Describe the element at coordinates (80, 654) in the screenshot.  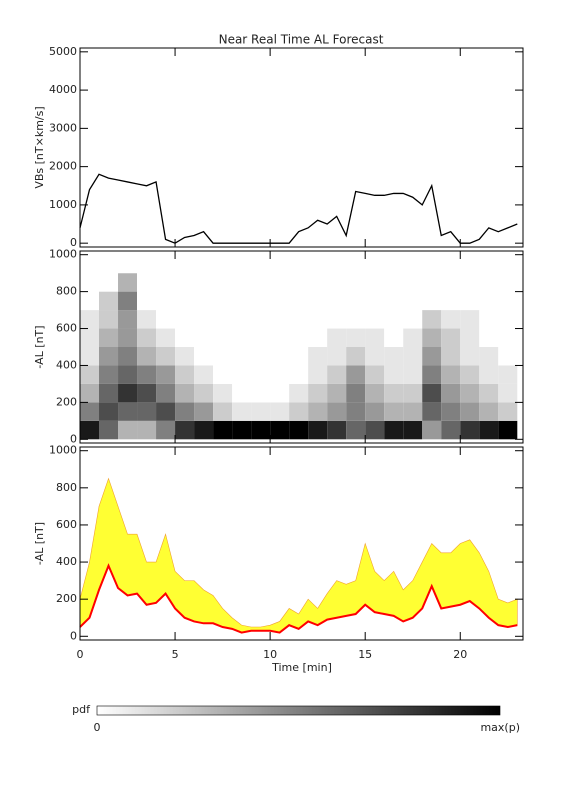
I see `x-tick-label: 0` at that location.